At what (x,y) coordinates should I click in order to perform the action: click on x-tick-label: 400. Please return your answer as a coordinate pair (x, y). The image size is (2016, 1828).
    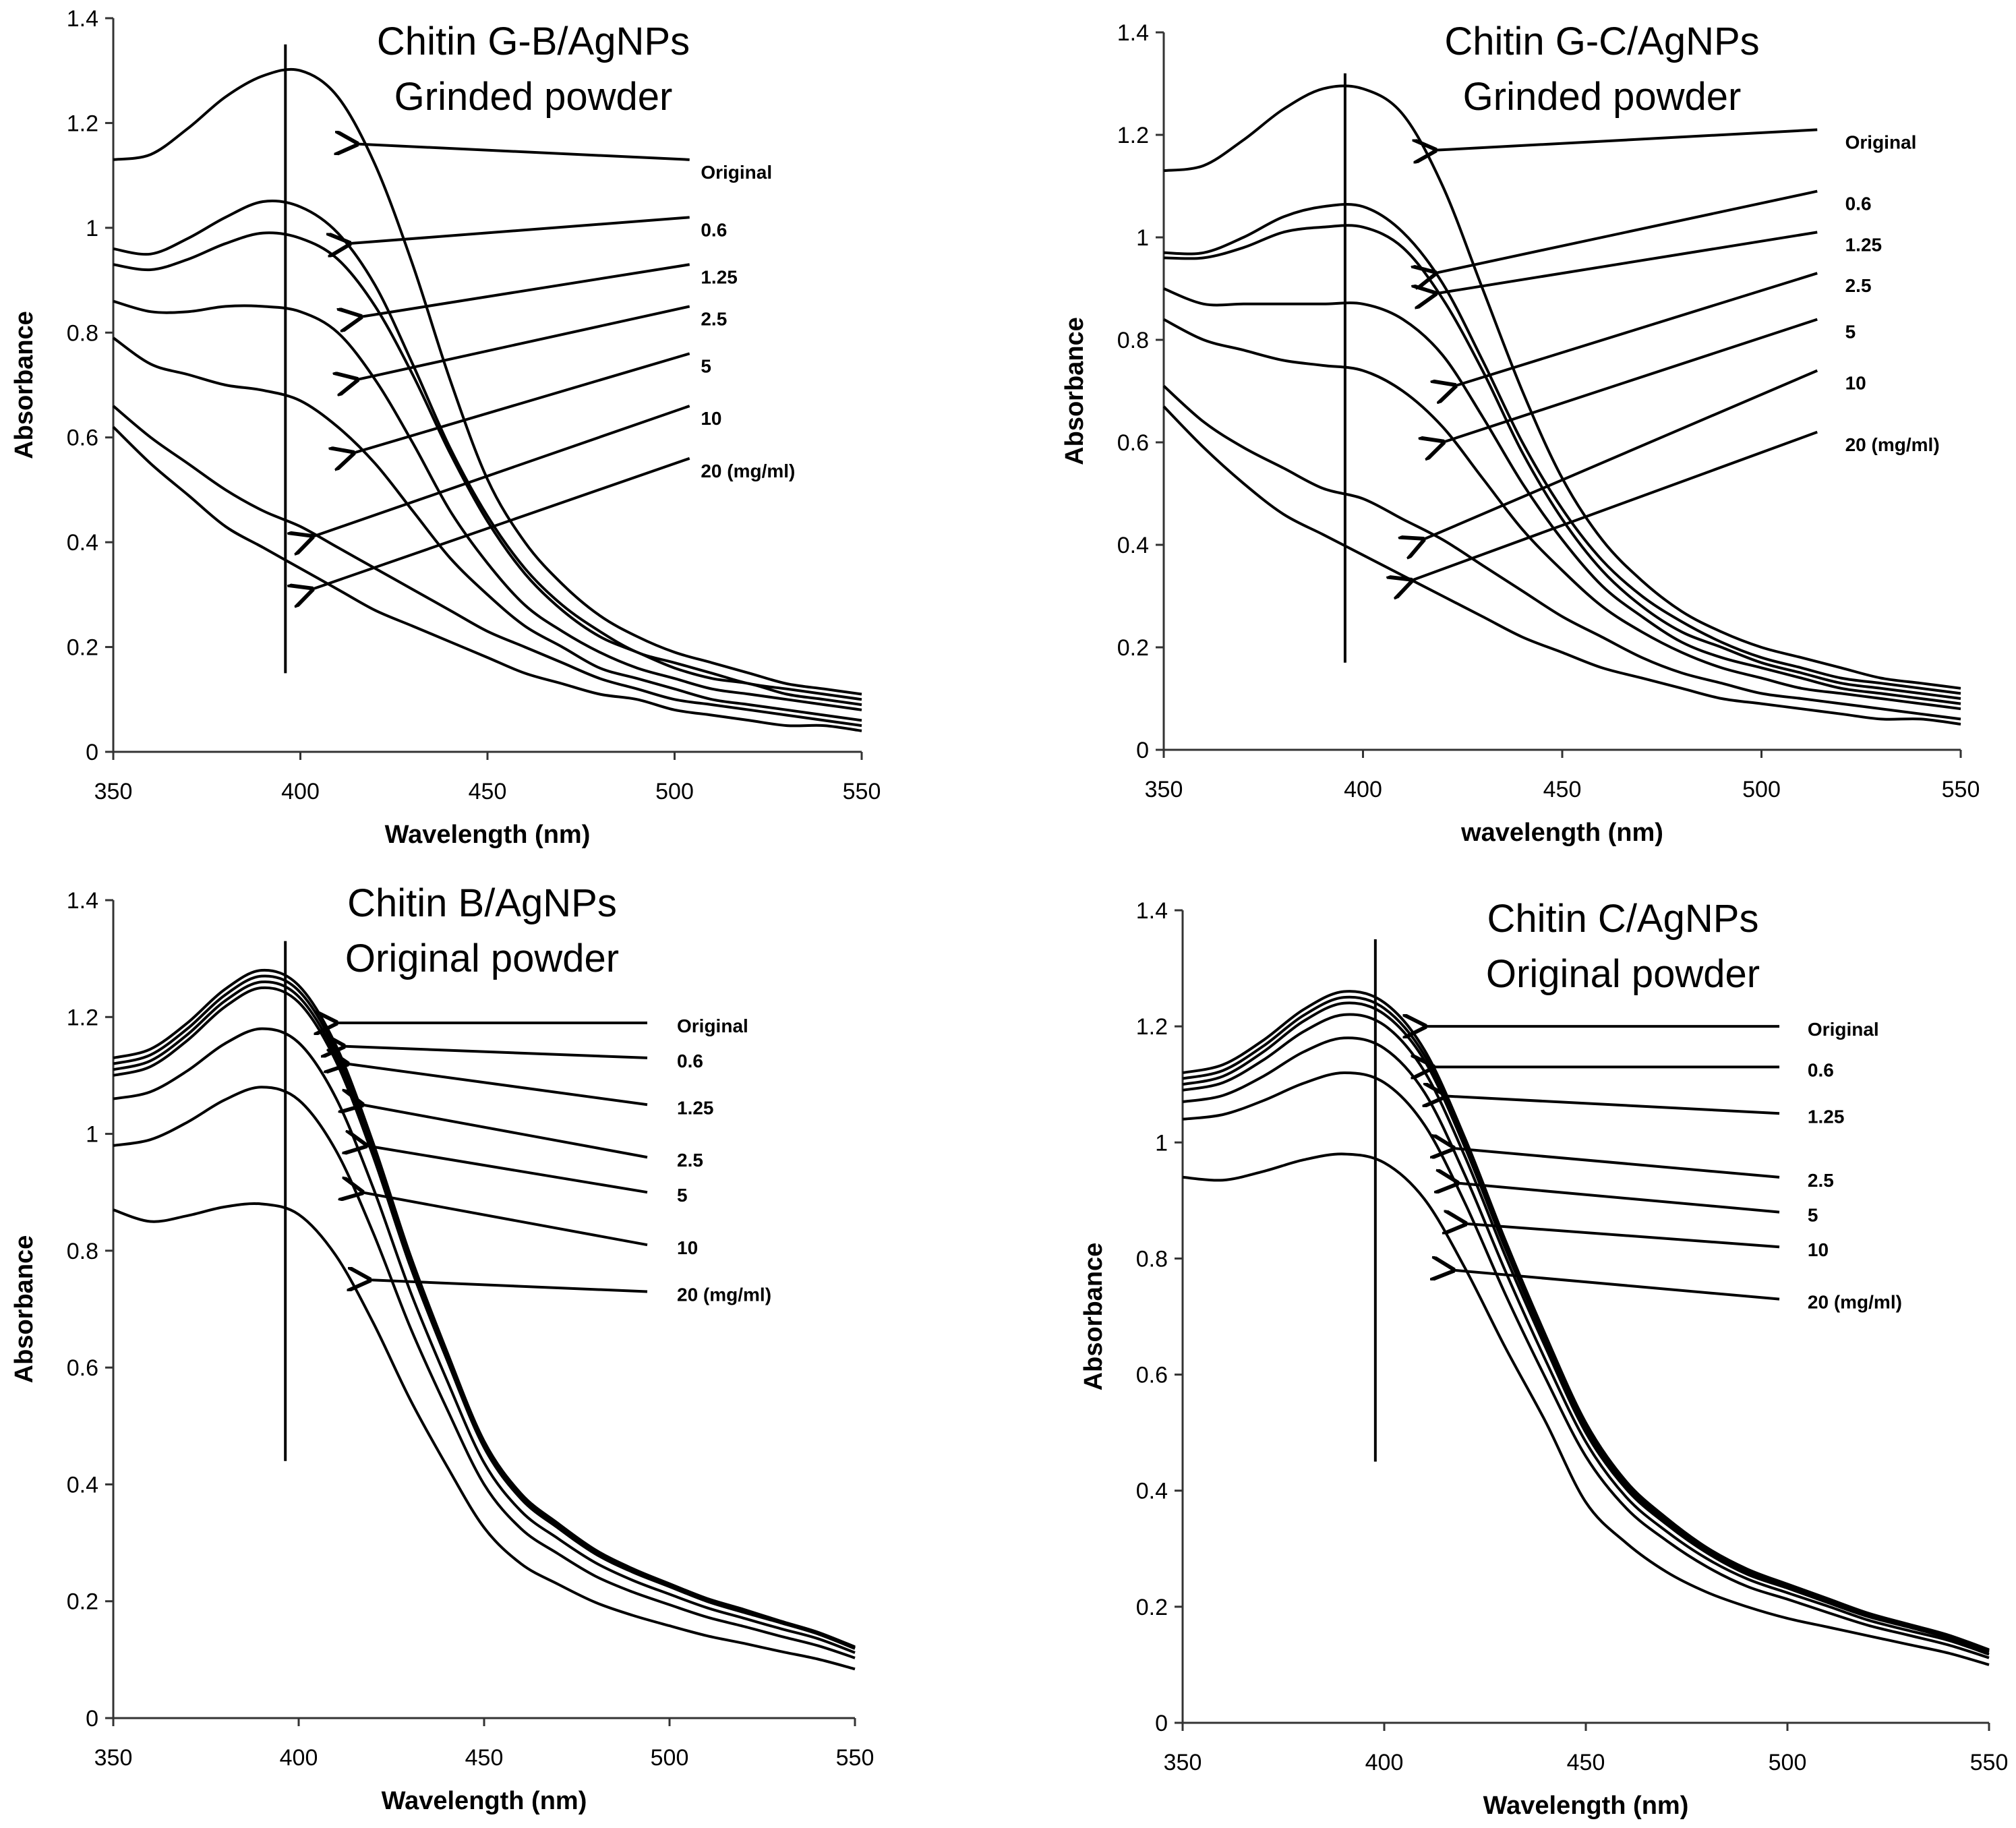
    Looking at the image, I should click on (300, 791).